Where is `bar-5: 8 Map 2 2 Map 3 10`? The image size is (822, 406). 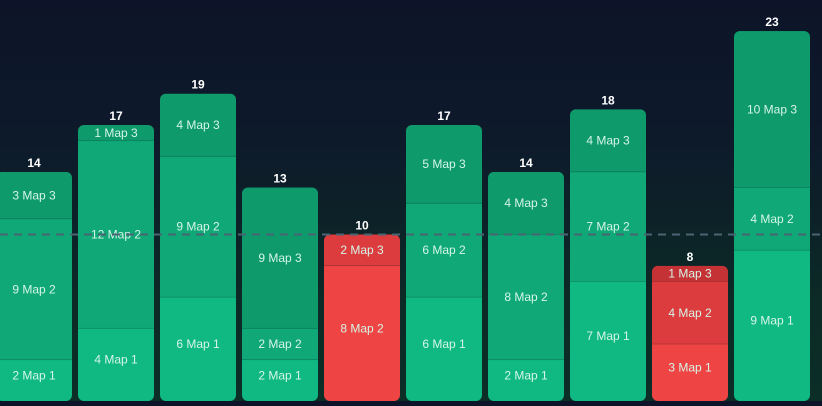 bar-5: 8 Map 2 2 Map 3 10 is located at coordinates (362, 310).